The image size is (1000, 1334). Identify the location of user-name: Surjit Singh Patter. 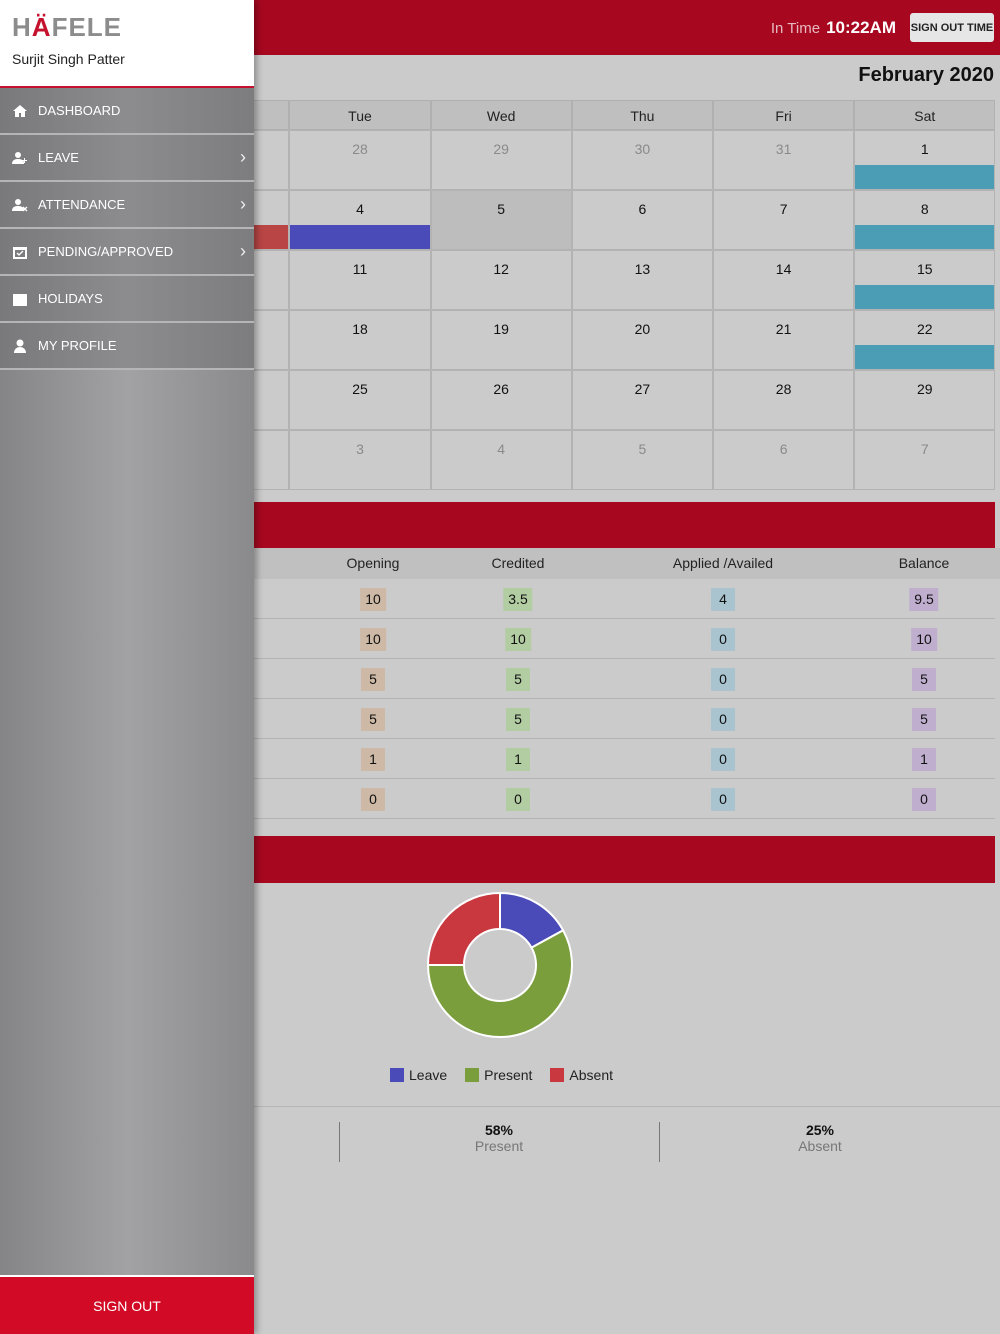
(68, 59).